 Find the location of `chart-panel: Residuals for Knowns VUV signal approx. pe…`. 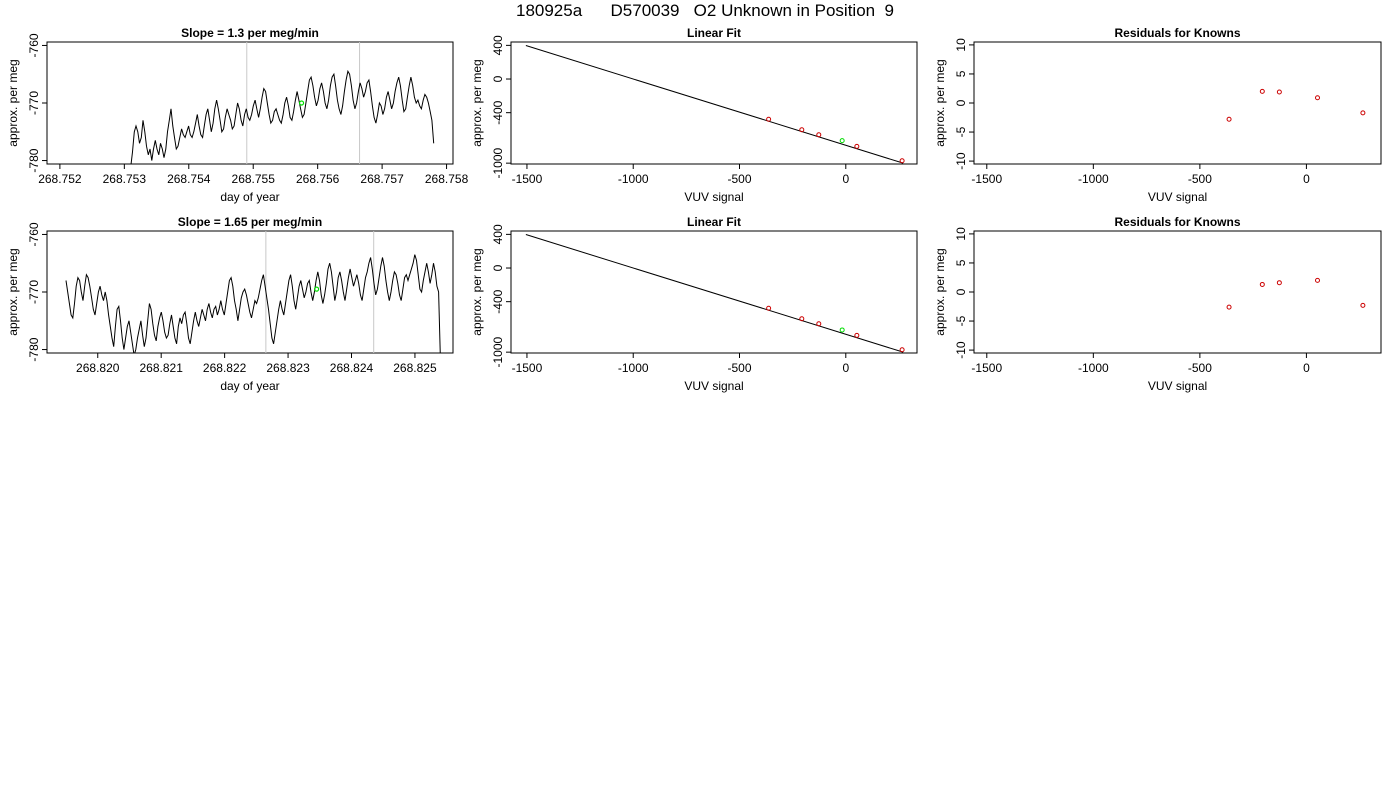

chart-panel: Residuals for Knowns VUV signal approx. pe… is located at coordinates (1157, 115).